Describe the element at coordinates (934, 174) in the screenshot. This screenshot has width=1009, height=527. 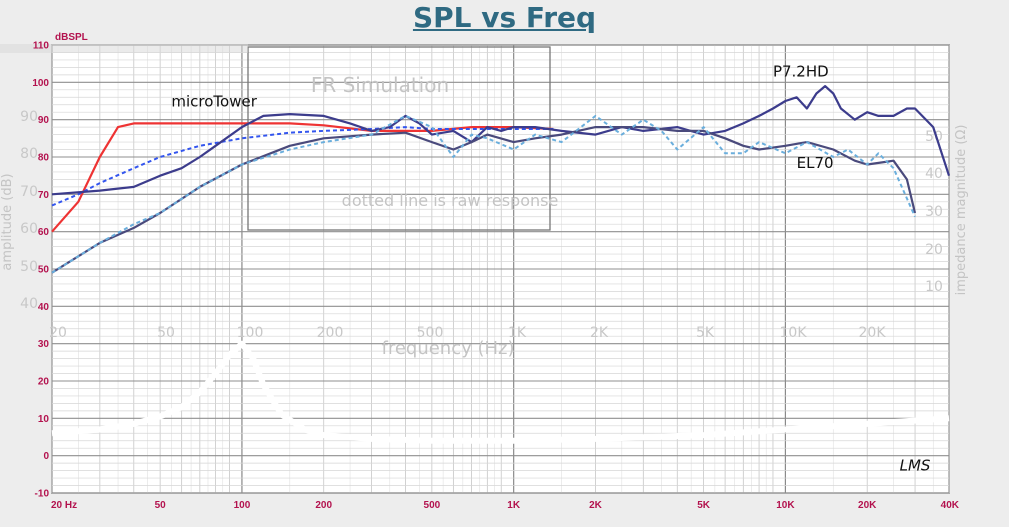
I see `inner-y2-tick-label: 40` at that location.